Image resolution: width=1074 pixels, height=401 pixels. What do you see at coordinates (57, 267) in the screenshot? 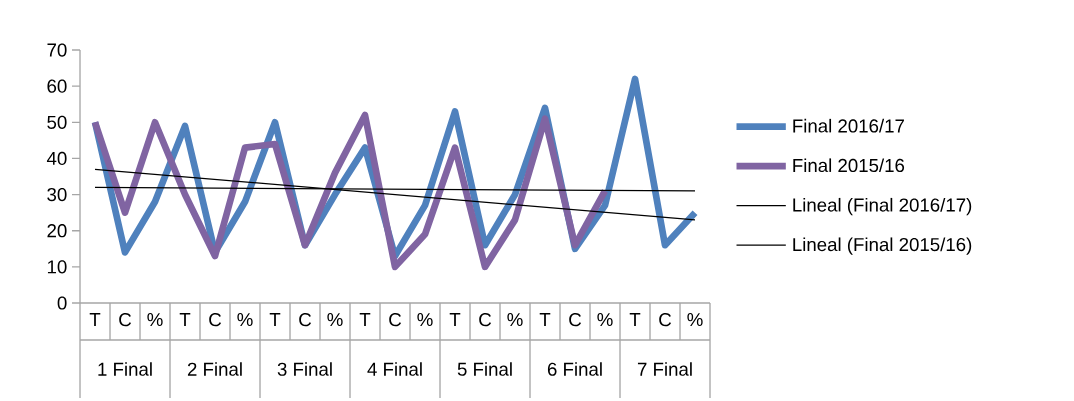
I see `y-tick-label: 10` at bounding box center [57, 267].